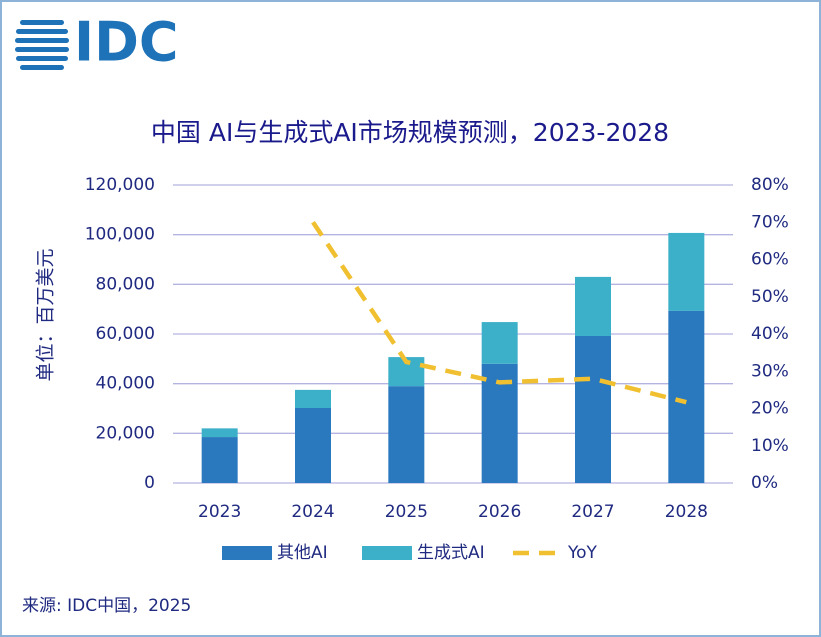  I want to click on y2-tick-label: 40%, so click(770, 334).